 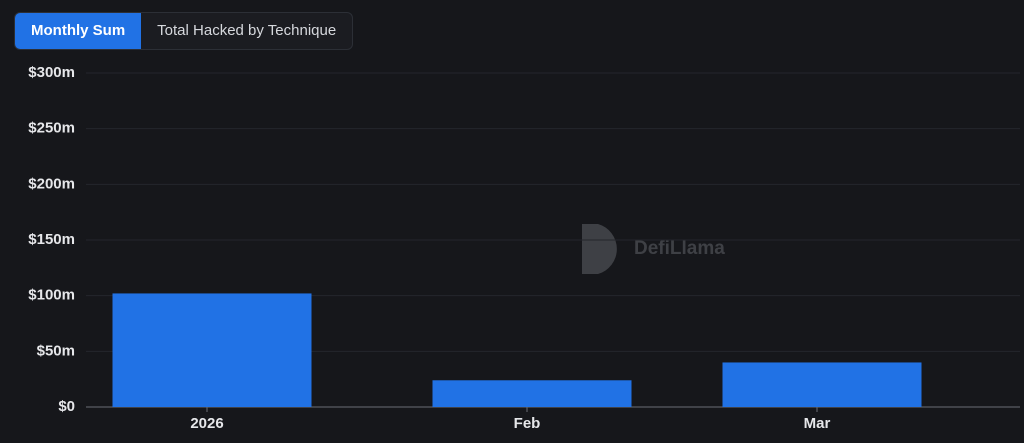 I want to click on tab: Monthly Sum, so click(x=78, y=31).